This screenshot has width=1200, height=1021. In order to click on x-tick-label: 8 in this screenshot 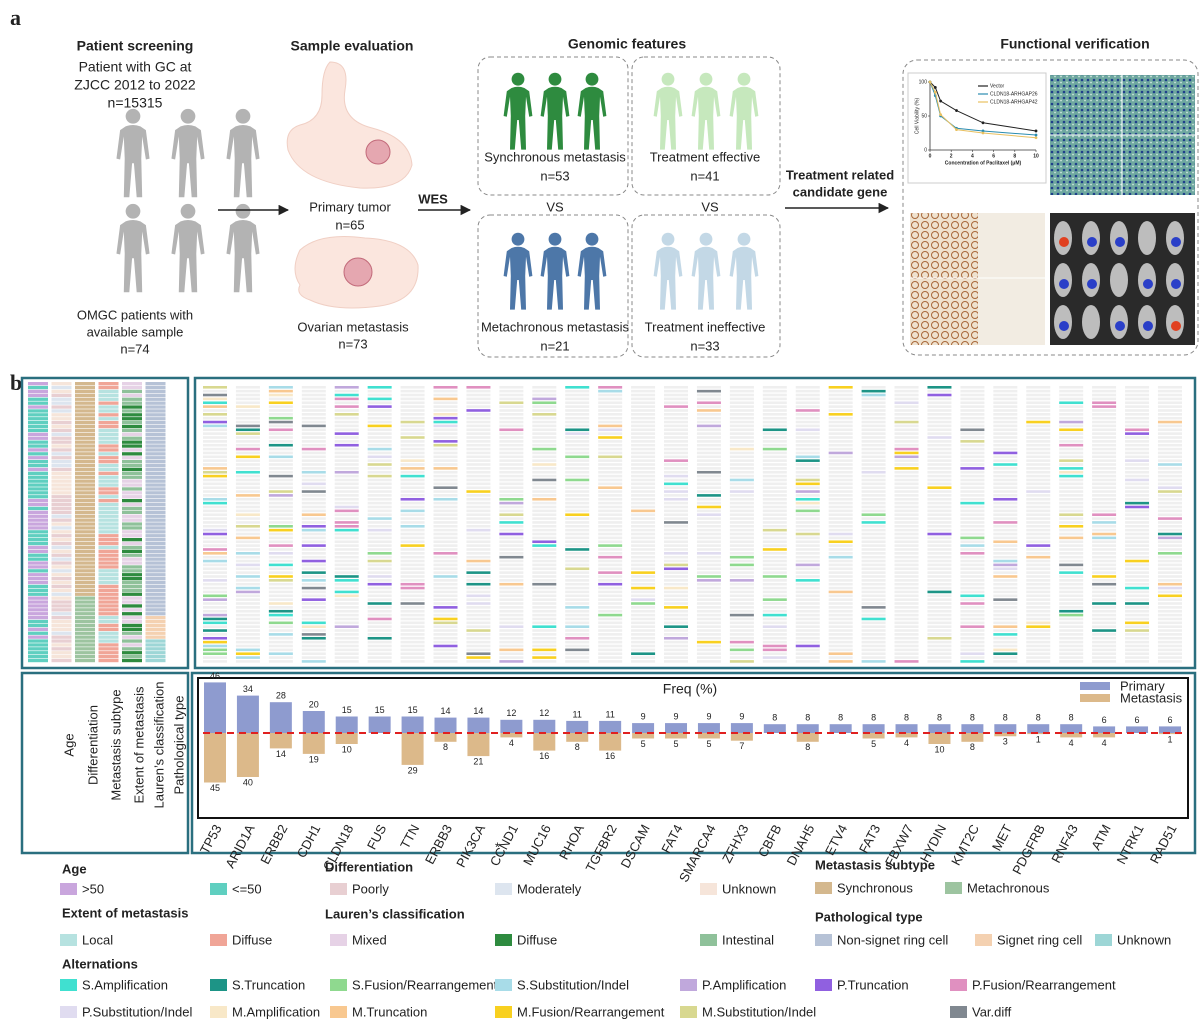, I will do `click(1014, 156)`.